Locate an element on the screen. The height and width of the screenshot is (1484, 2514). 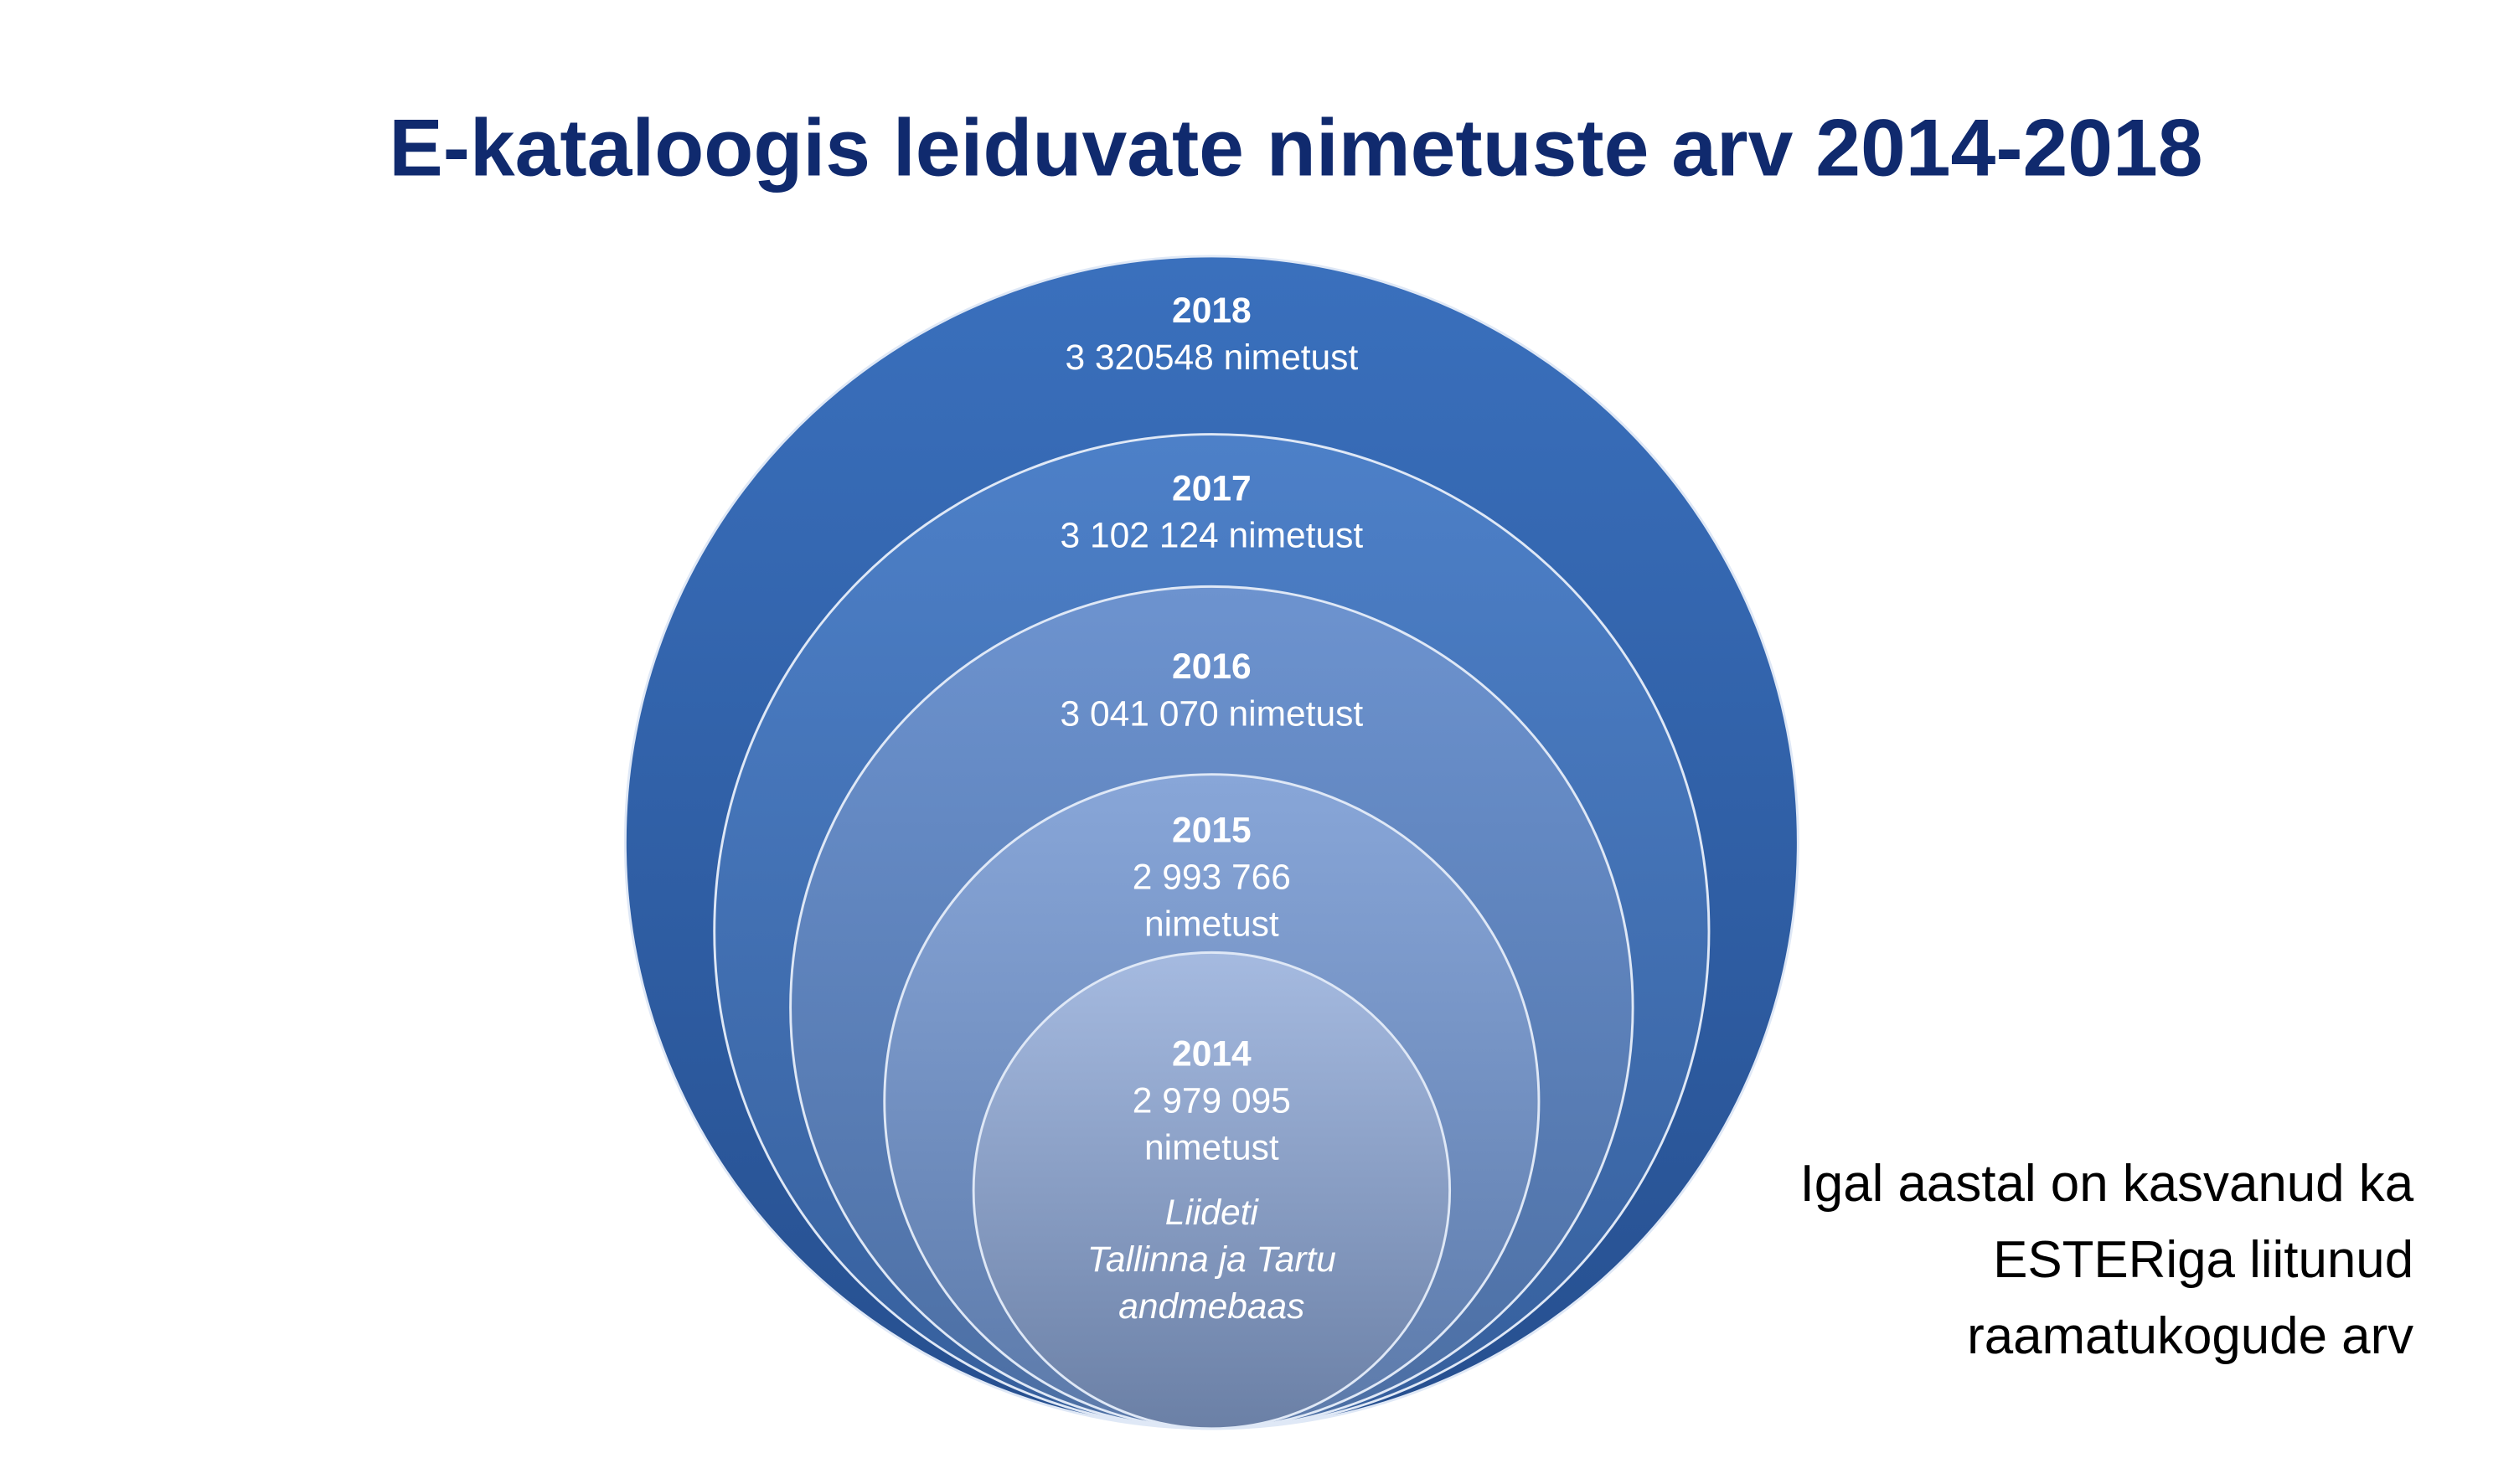
note-label: Liideti is located at coordinates (1212, 1213).